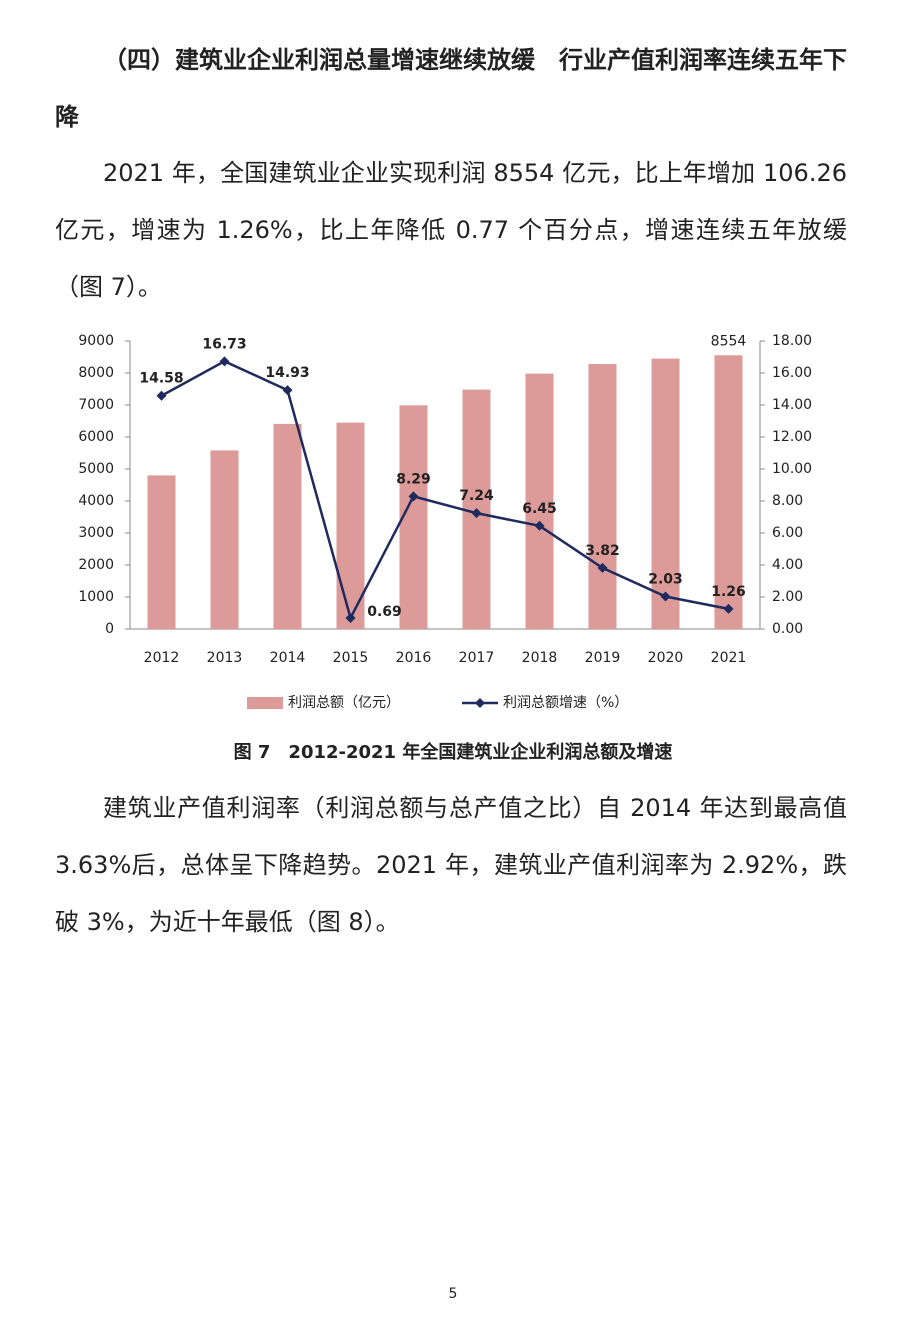 This screenshot has width=906, height=1330. Describe the element at coordinates (728, 592) in the screenshot. I see `point-label: 1.26` at that location.